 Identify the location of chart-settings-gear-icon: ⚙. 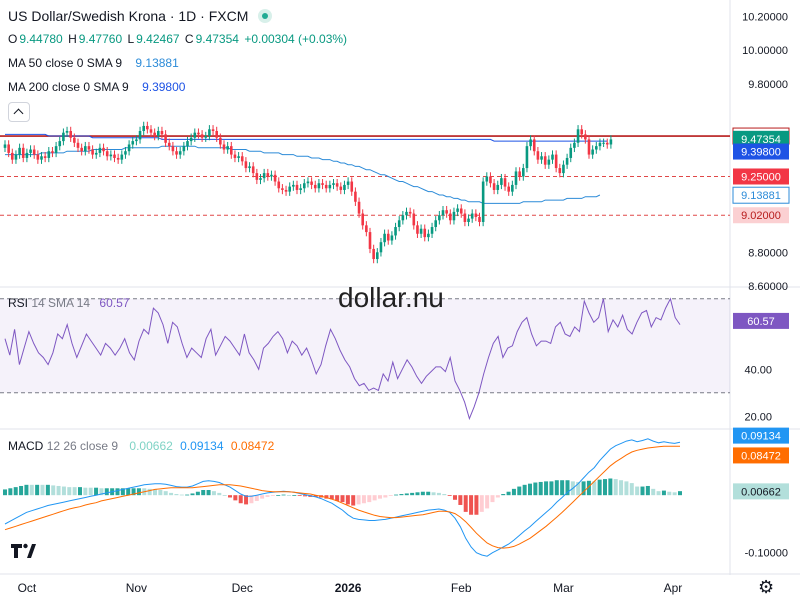
(766, 587).